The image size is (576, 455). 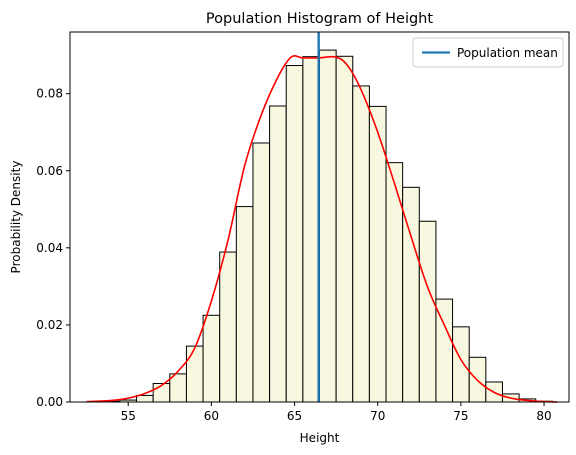 I want to click on y-axis-ticks: 0.00 0.02 0.04 0.06 0.08, so click(x=53, y=248).